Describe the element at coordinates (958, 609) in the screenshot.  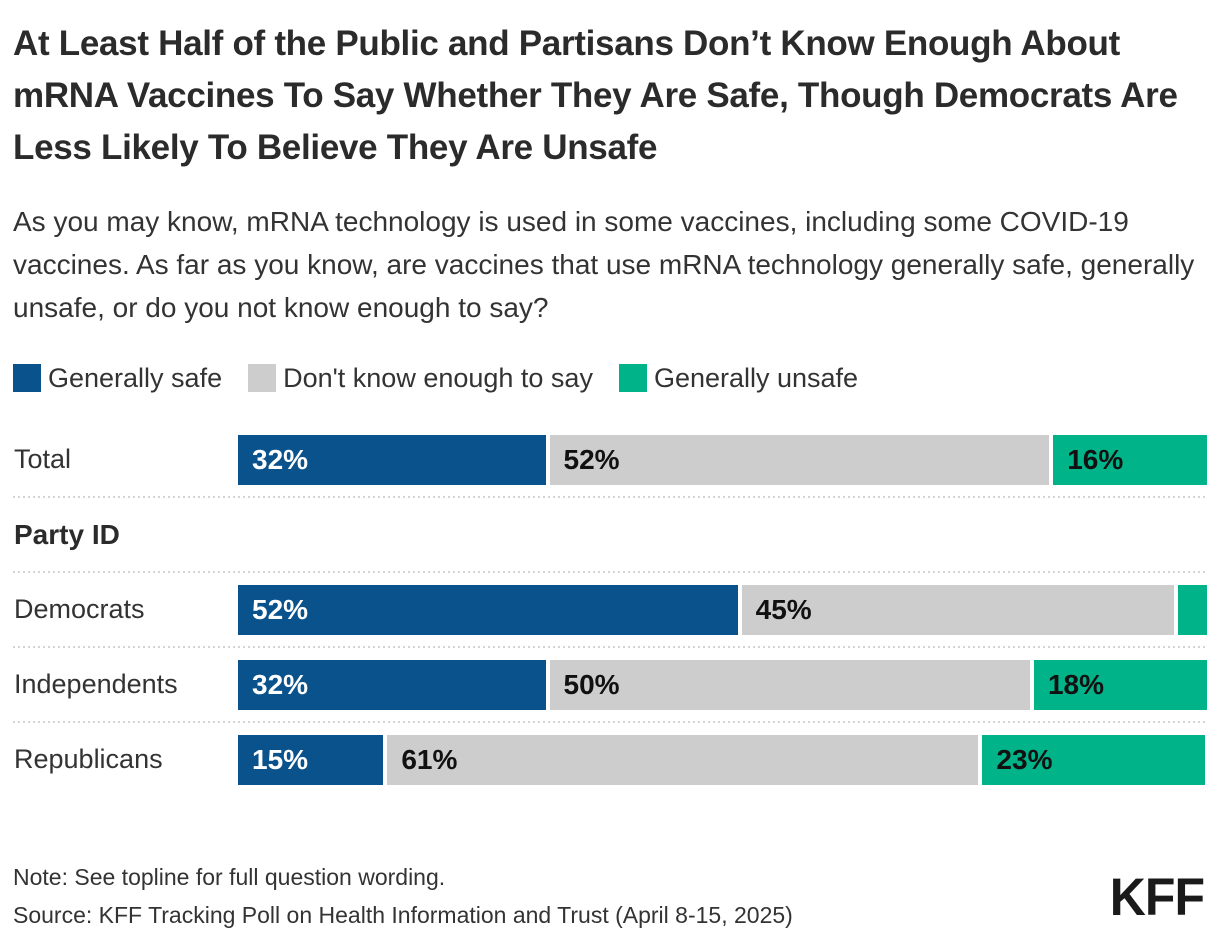
I see `bar-segment-don-t-know-enough-to-say: 45%` at that location.